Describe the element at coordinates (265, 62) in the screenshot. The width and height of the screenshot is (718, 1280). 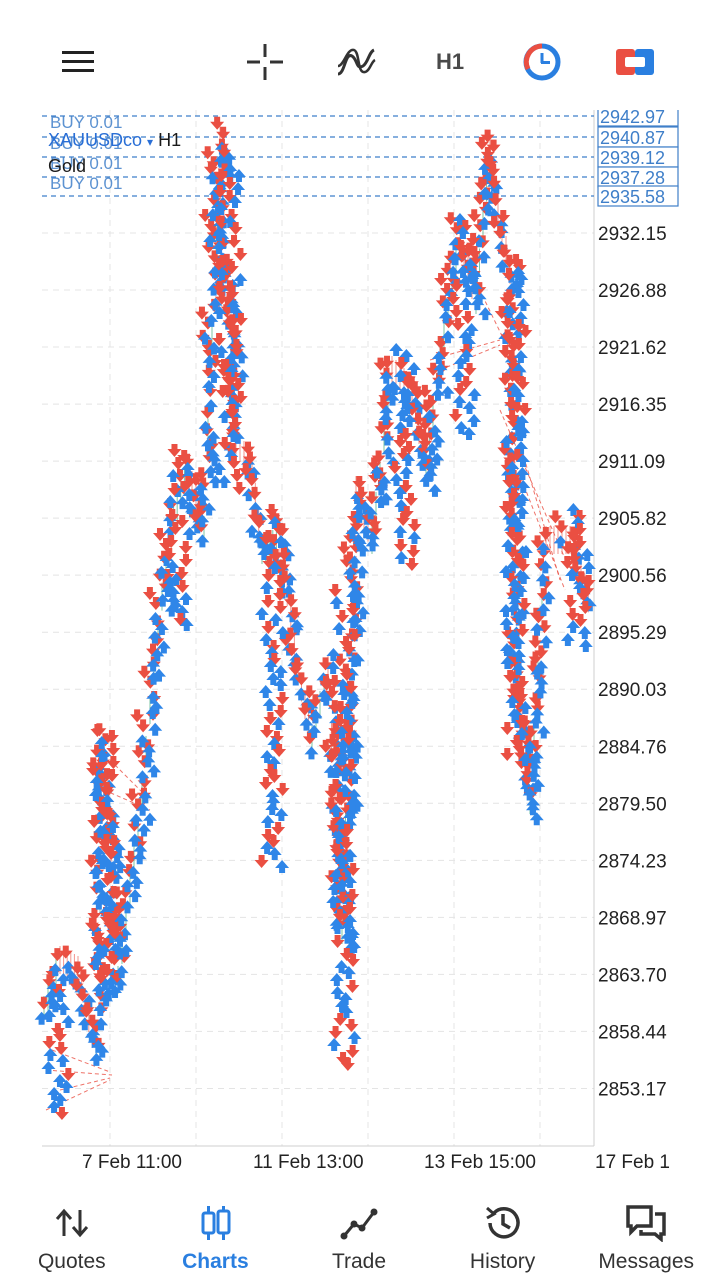
I see `crosshair-button` at that location.